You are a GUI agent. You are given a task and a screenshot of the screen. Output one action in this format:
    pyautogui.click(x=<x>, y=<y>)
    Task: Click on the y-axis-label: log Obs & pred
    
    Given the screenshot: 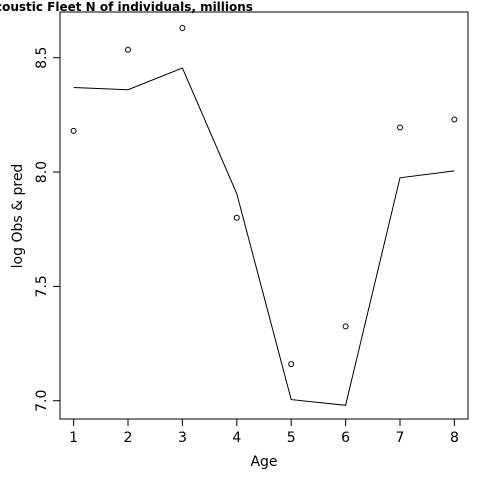 What is the action you would take?
    pyautogui.click(x=18, y=216)
    